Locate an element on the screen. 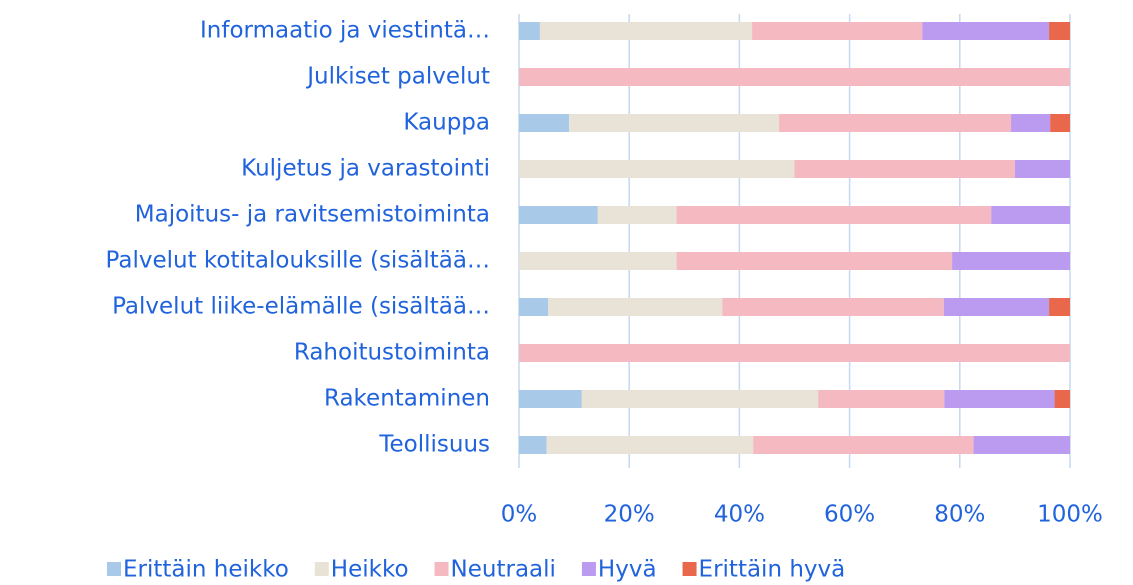  y-tick-label: Rahoitustoiminta is located at coordinates (392, 353).